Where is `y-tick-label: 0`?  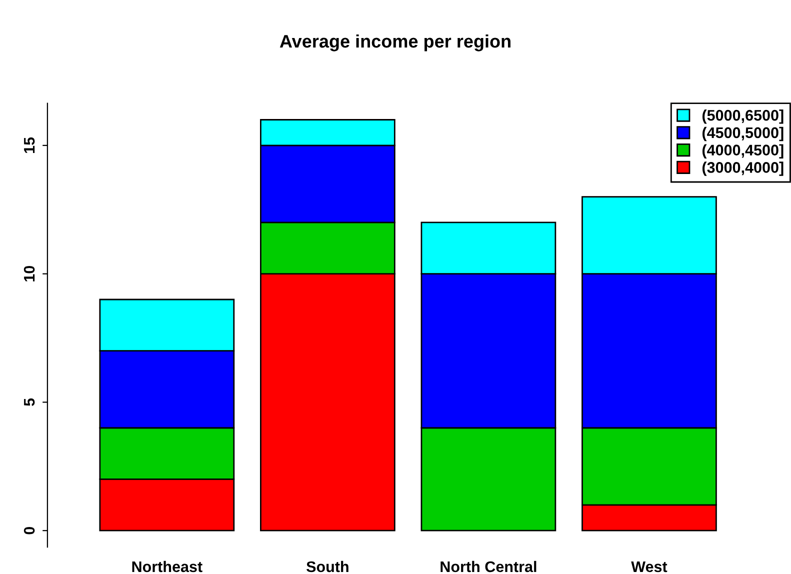
y-tick-label: 0 is located at coordinates (29, 530).